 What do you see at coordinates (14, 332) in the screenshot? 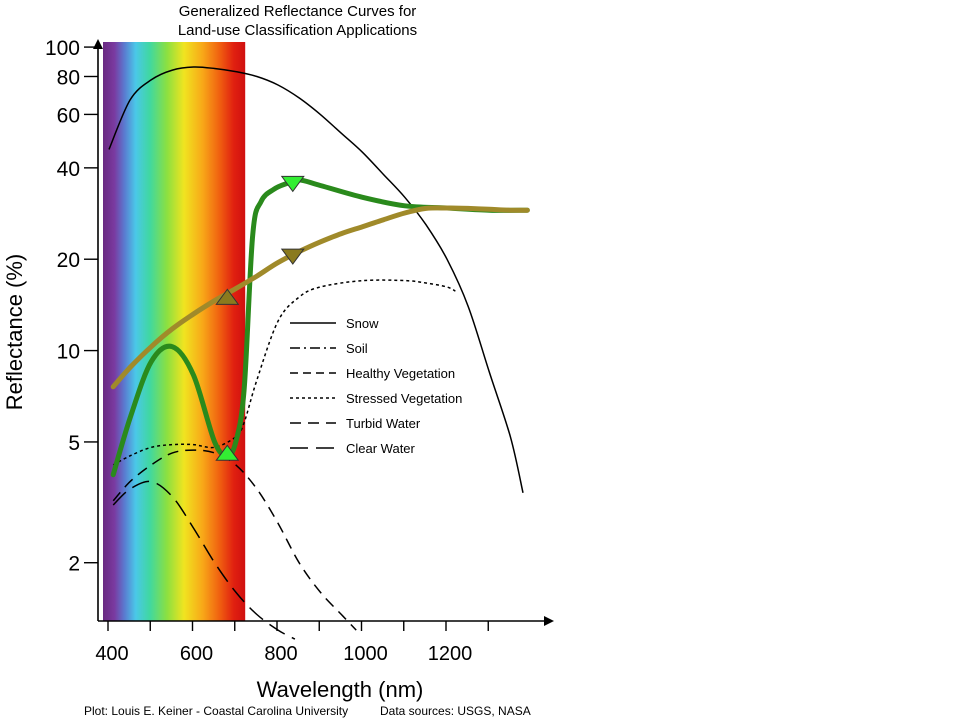
I see `y-axis-label: Reflectance (%)` at bounding box center [14, 332].